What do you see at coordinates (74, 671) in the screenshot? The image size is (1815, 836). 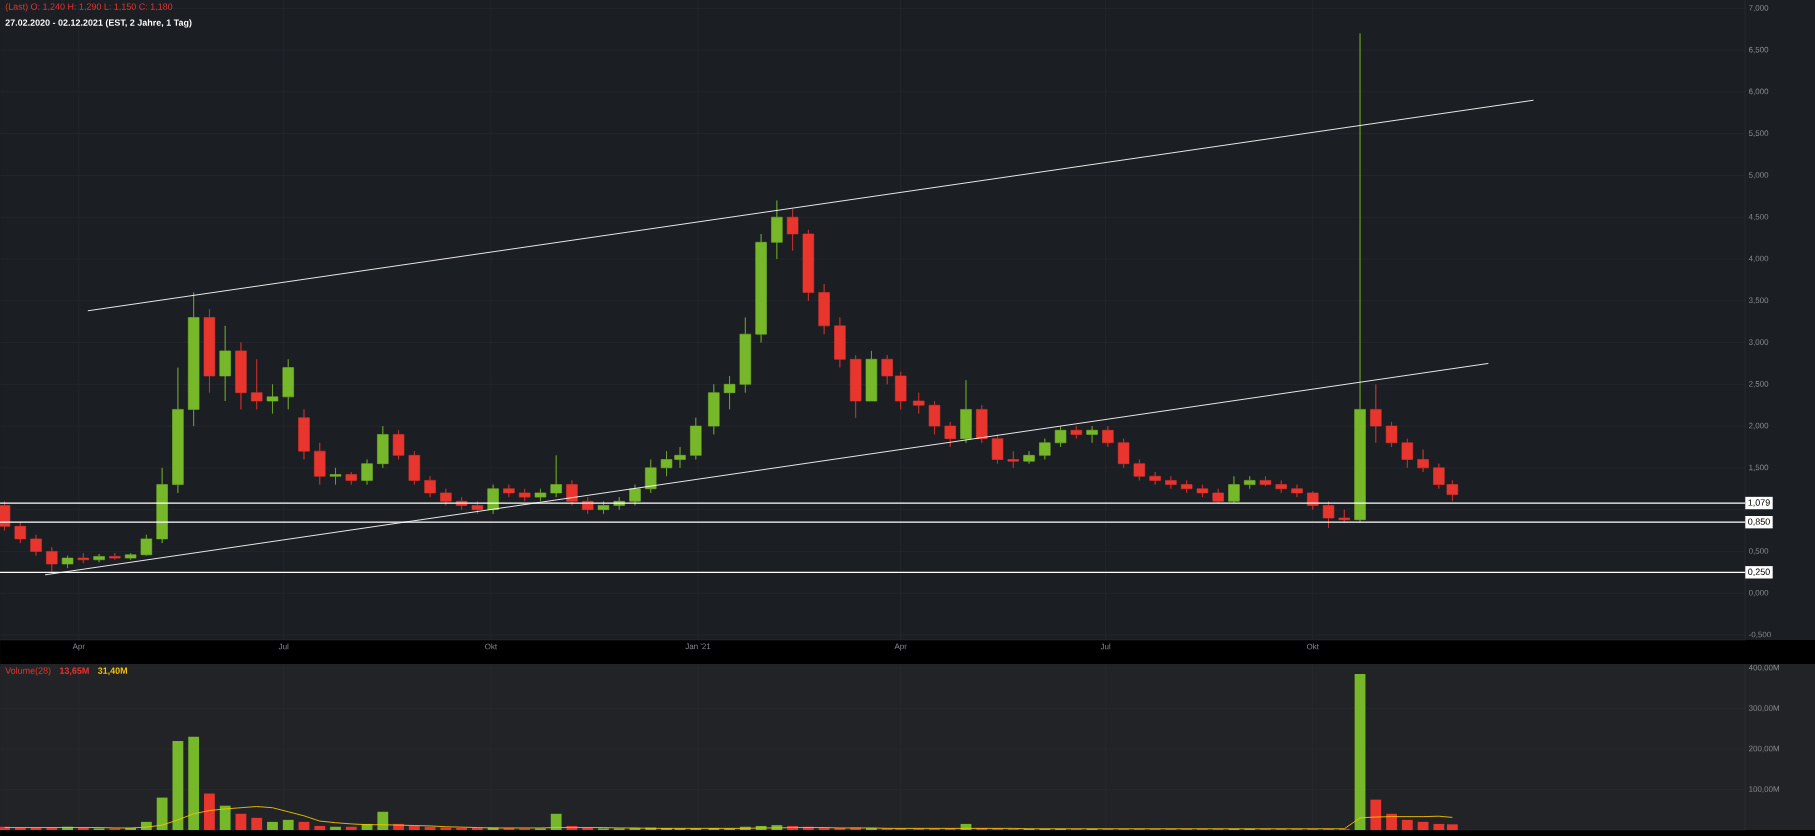 I see `annotation: 13,65M` at bounding box center [74, 671].